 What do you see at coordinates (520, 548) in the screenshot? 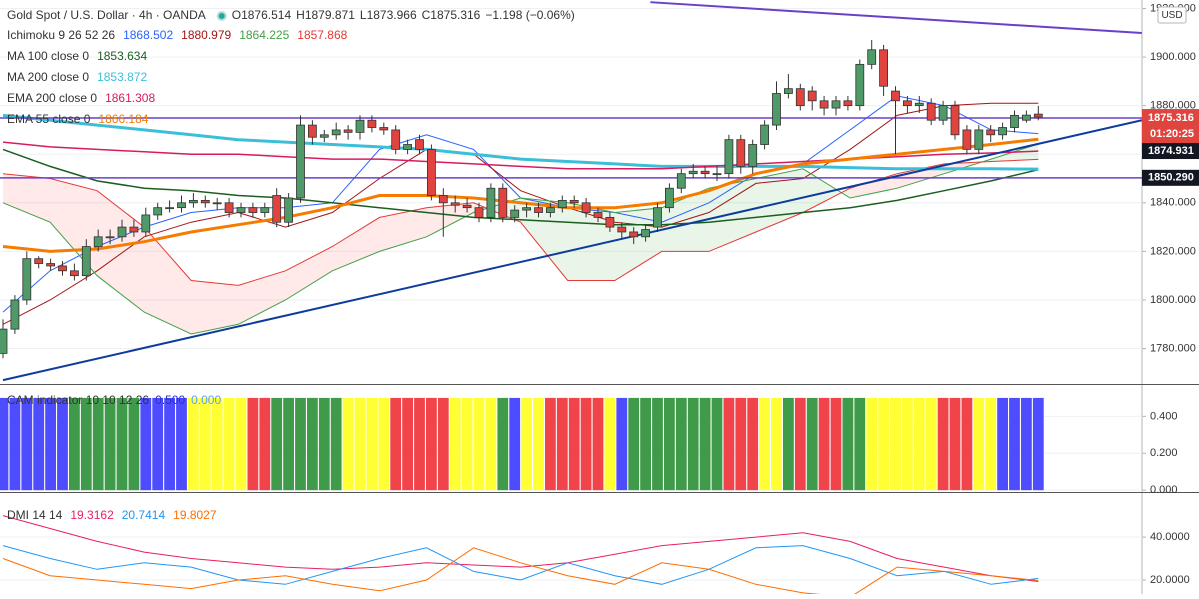
I see `dmi-line` at bounding box center [520, 548].